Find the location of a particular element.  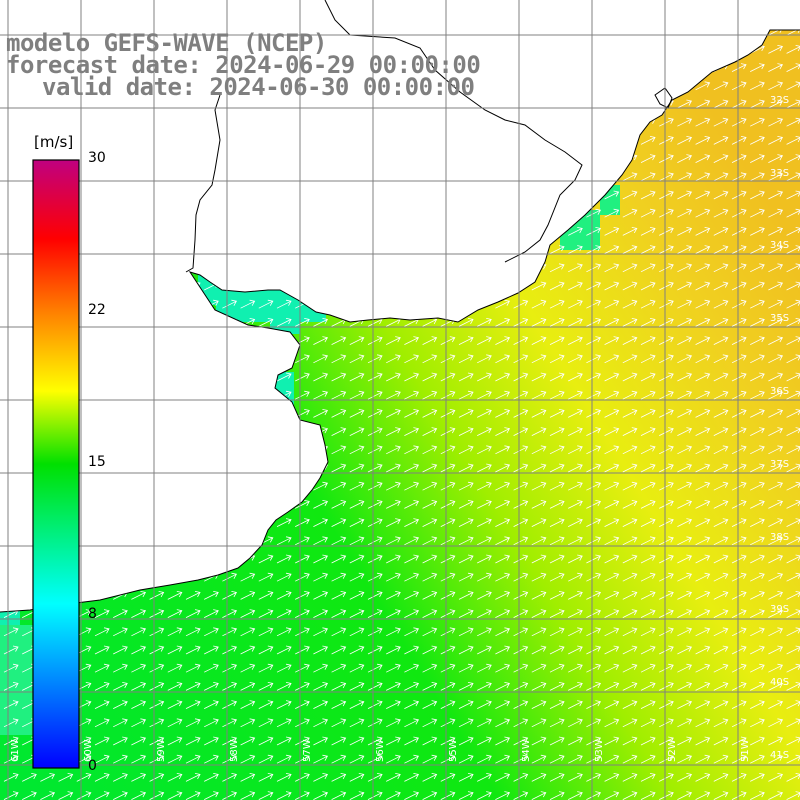

longitude-labels: 61W 60W 59W 58W 57W 56W 55W 54W 53W 52W 51W is located at coordinates (380, 750).